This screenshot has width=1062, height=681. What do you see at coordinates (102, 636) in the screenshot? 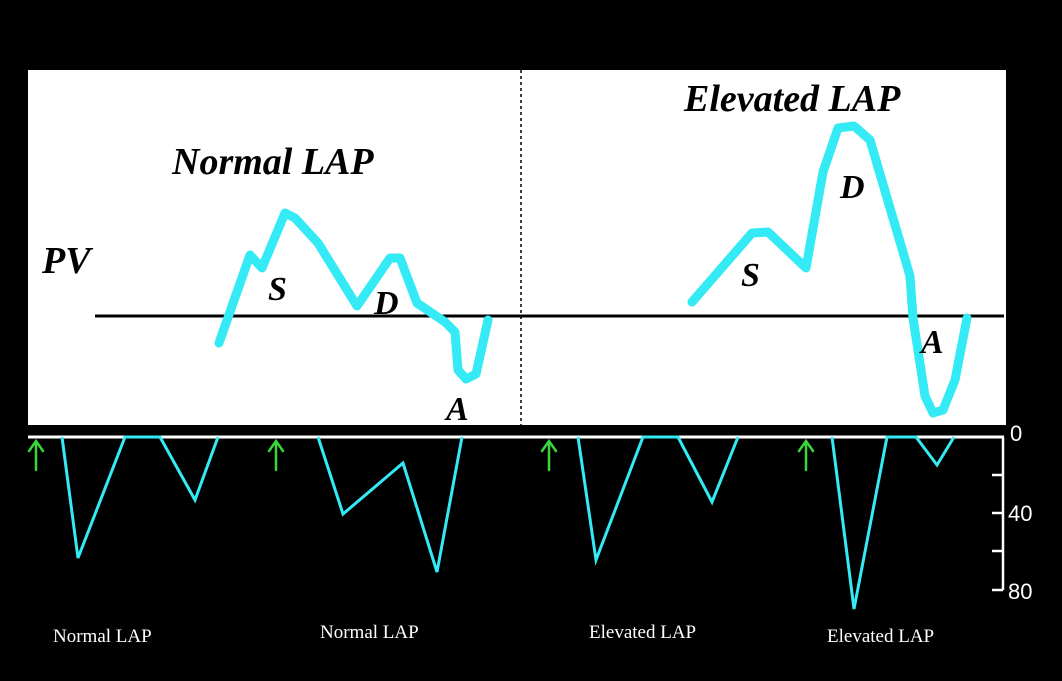
I see `caption-normal-1: Normal LAP` at bounding box center [102, 636].